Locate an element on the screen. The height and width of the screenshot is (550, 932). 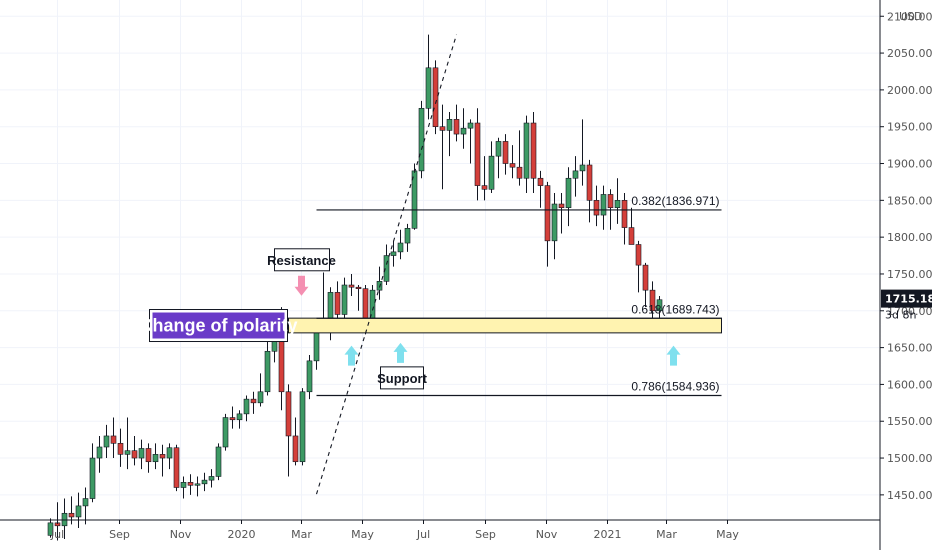
support-callout-text: Support is located at coordinates (402, 378).